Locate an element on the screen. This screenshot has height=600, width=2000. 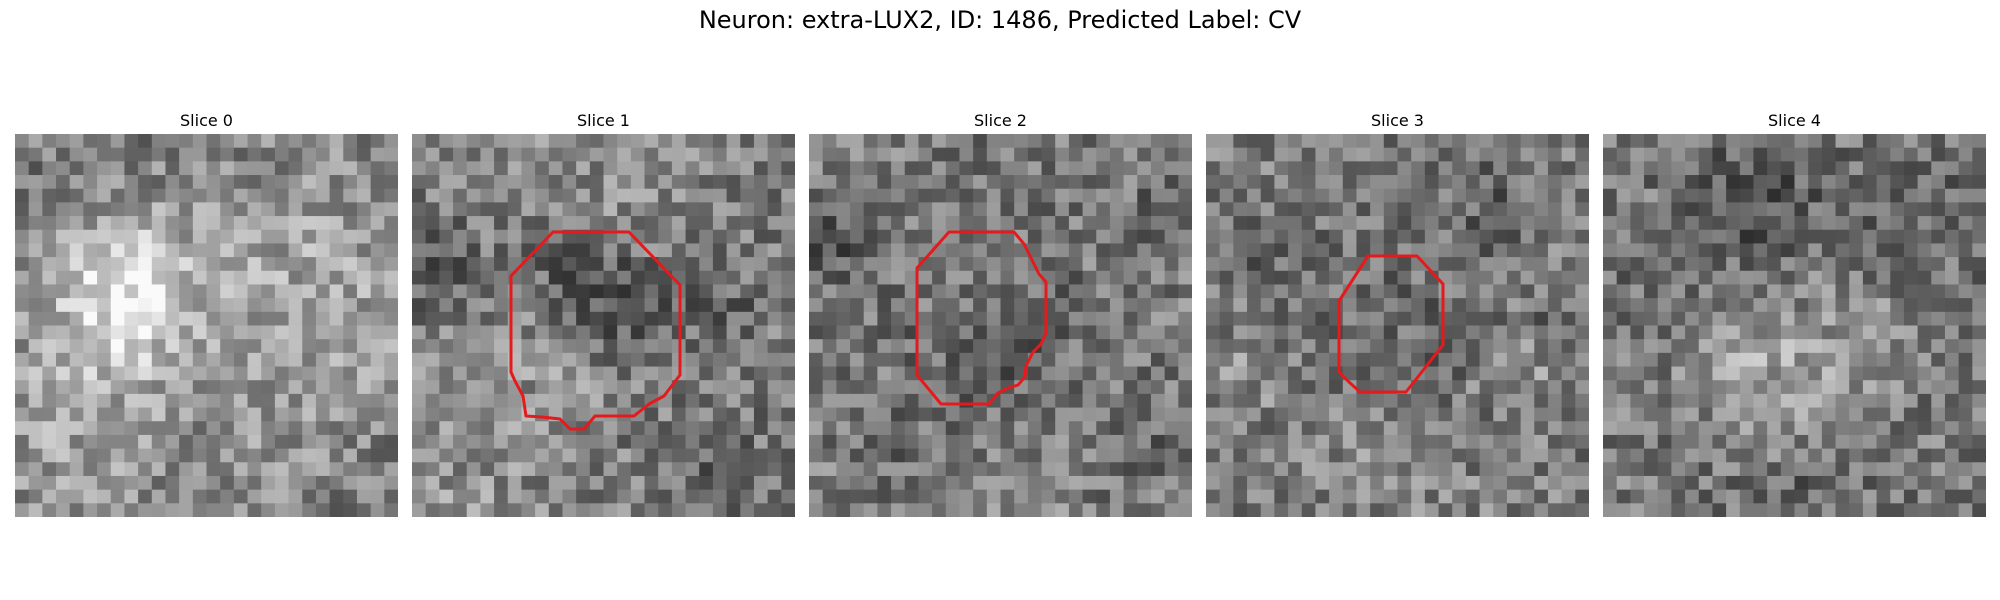
slice-title: Slice 2 is located at coordinates (1000, 120).